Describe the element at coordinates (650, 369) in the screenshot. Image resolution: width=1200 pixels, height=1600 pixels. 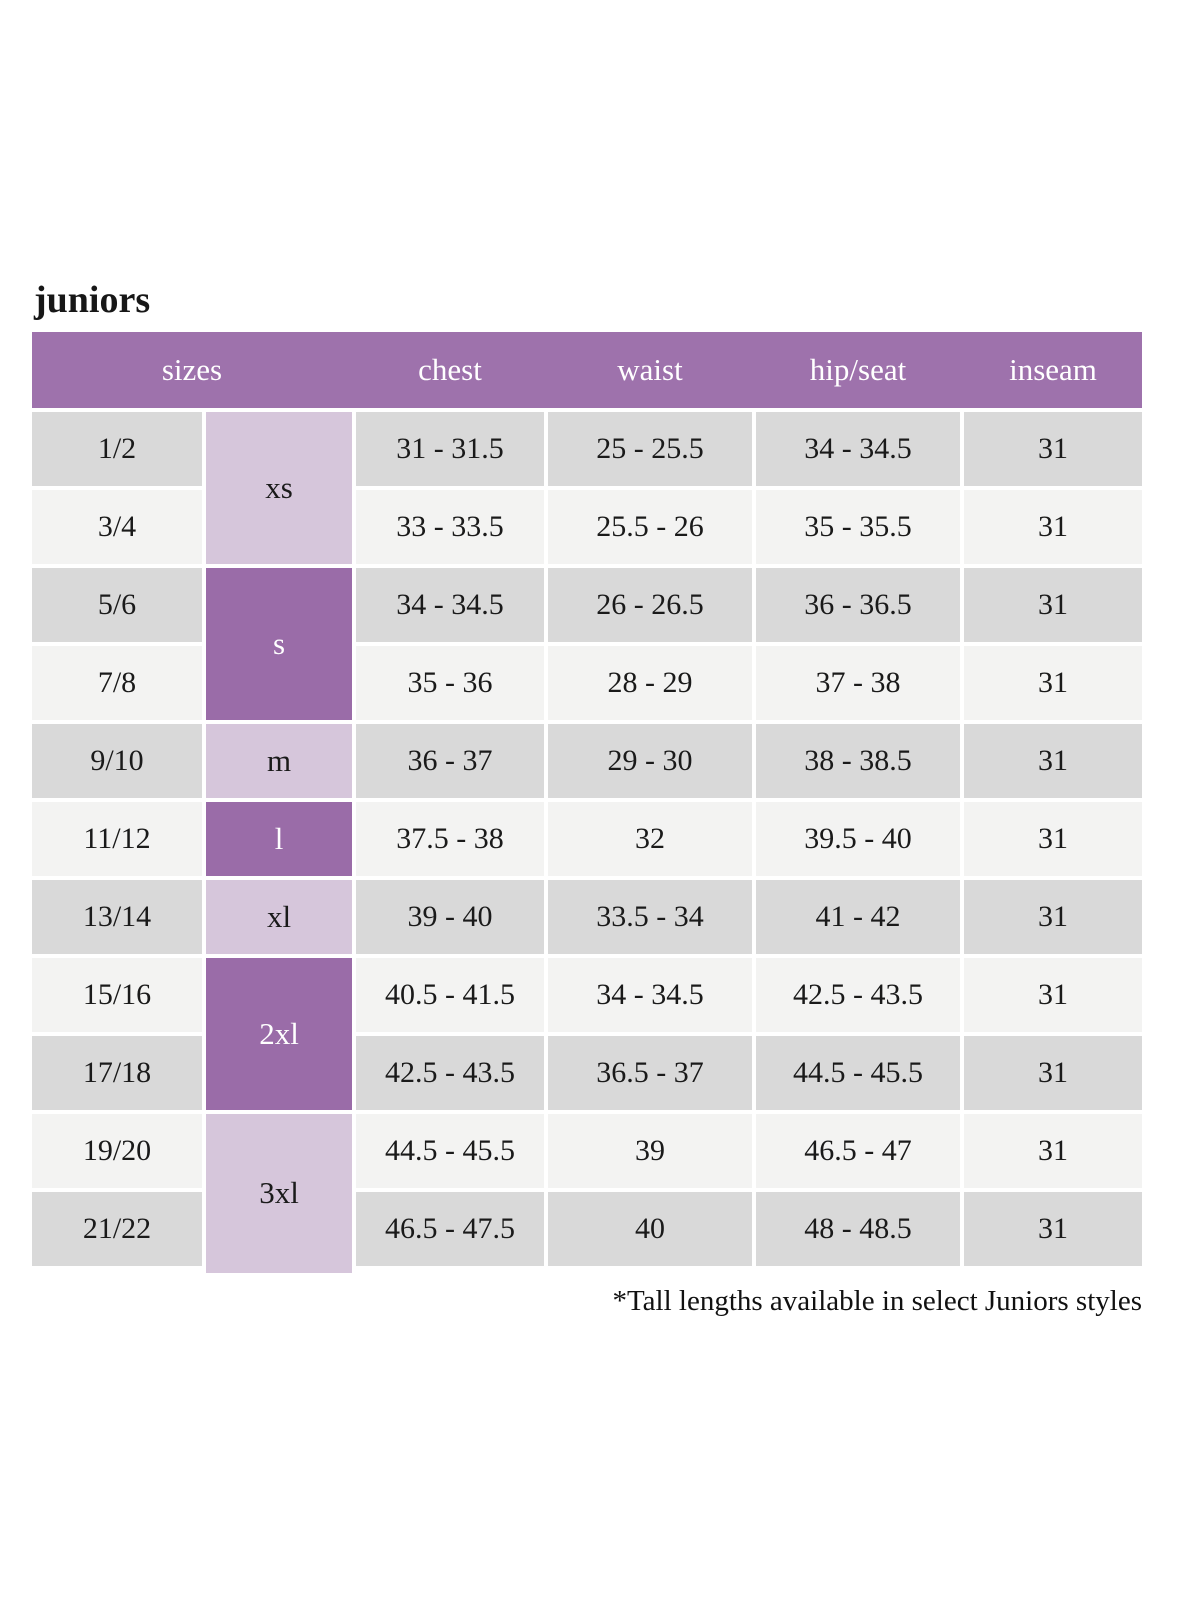
I see `column-header-waist: waist` at that location.